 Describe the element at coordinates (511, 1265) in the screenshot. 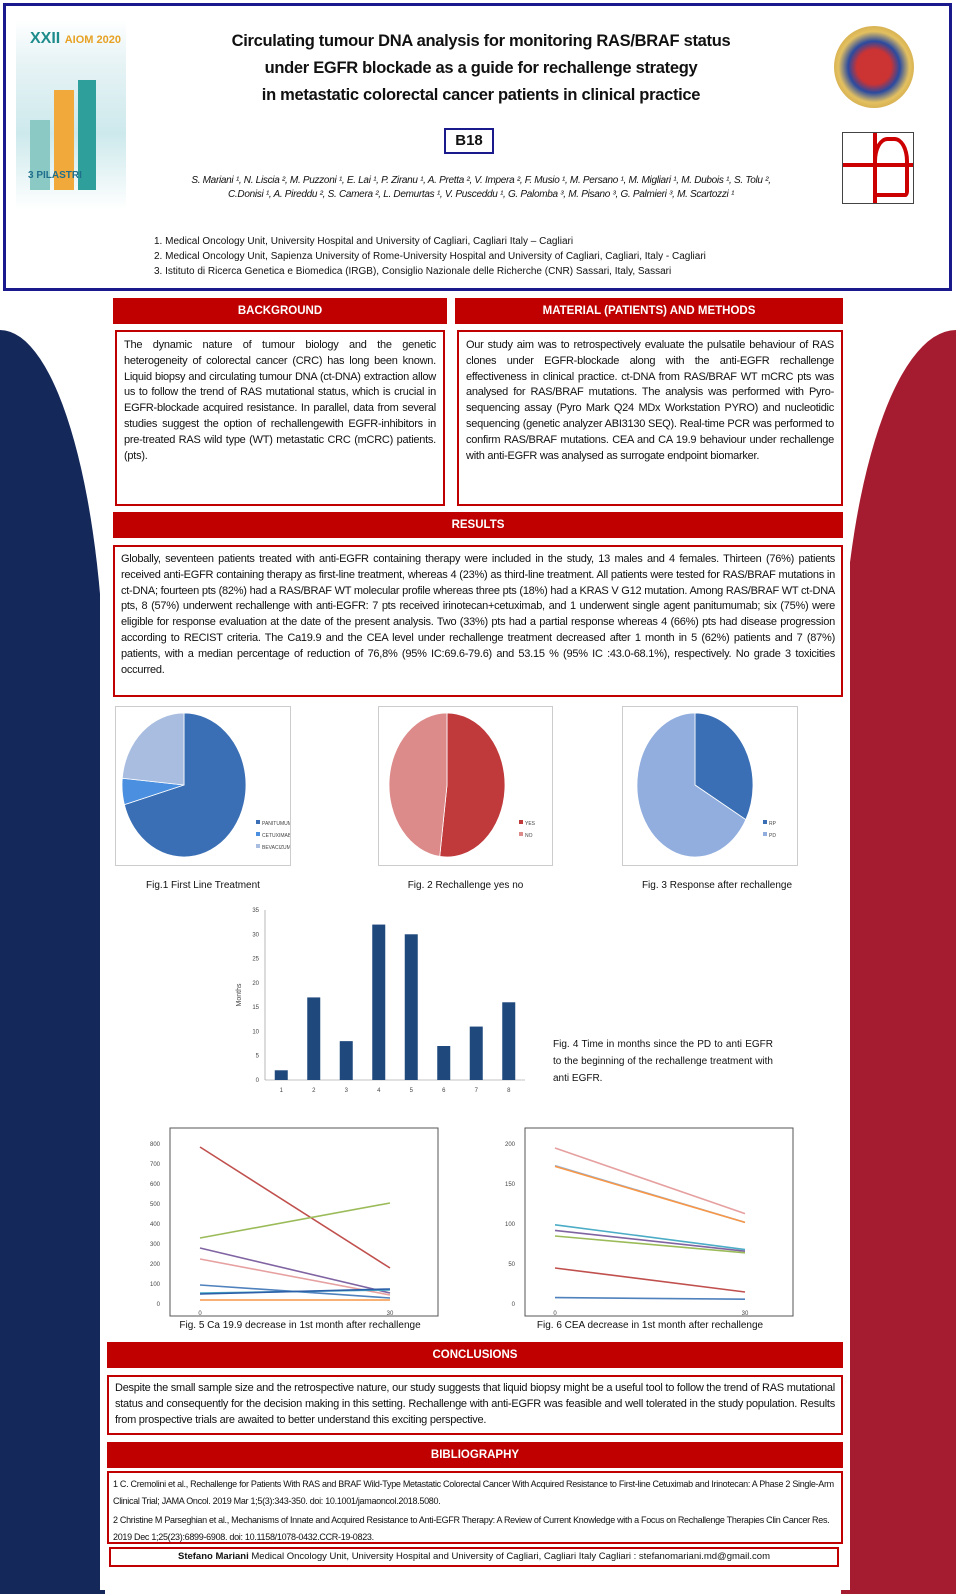

I see `y-tick-label: 50` at that location.